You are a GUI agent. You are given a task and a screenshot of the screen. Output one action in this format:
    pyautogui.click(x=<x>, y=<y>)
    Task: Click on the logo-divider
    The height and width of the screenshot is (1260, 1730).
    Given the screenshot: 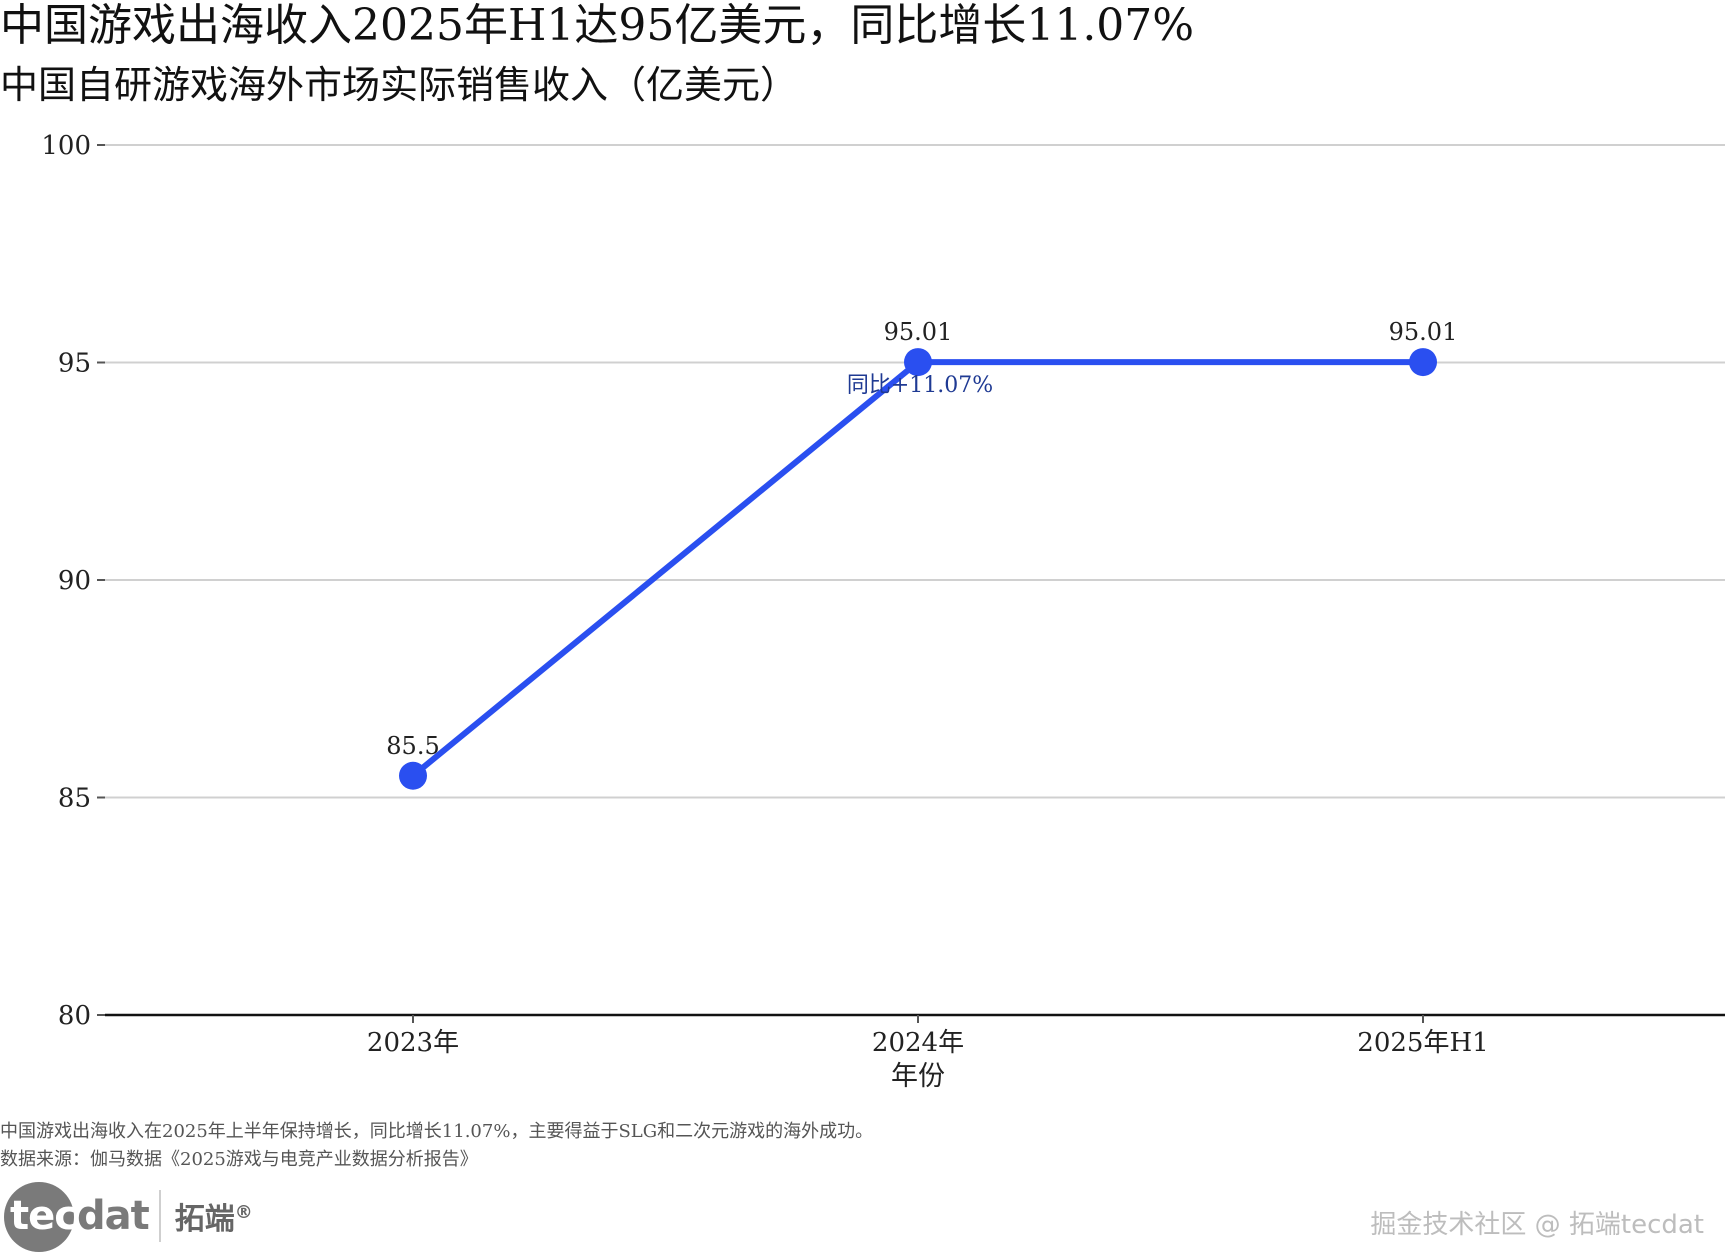 What is the action you would take?
    pyautogui.click(x=159, y=1216)
    